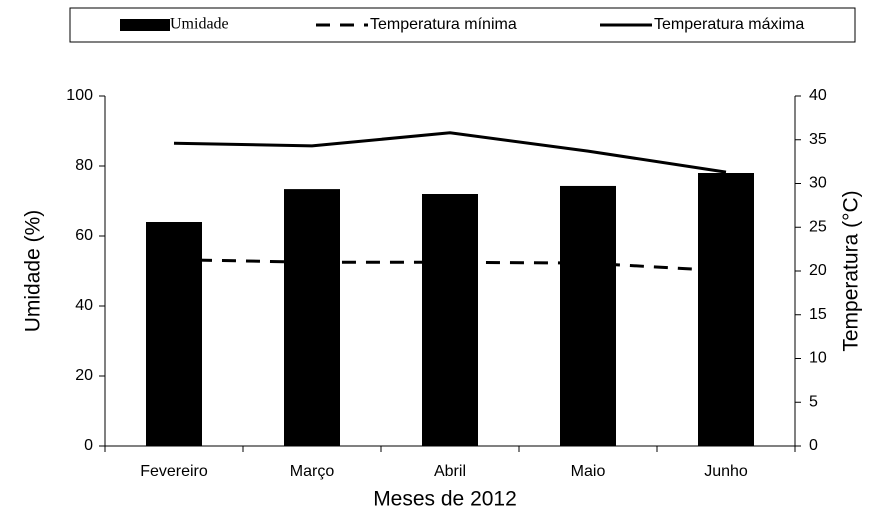  Describe the element at coordinates (84, 165) in the screenshot. I see `y-tick-label: 80` at that location.